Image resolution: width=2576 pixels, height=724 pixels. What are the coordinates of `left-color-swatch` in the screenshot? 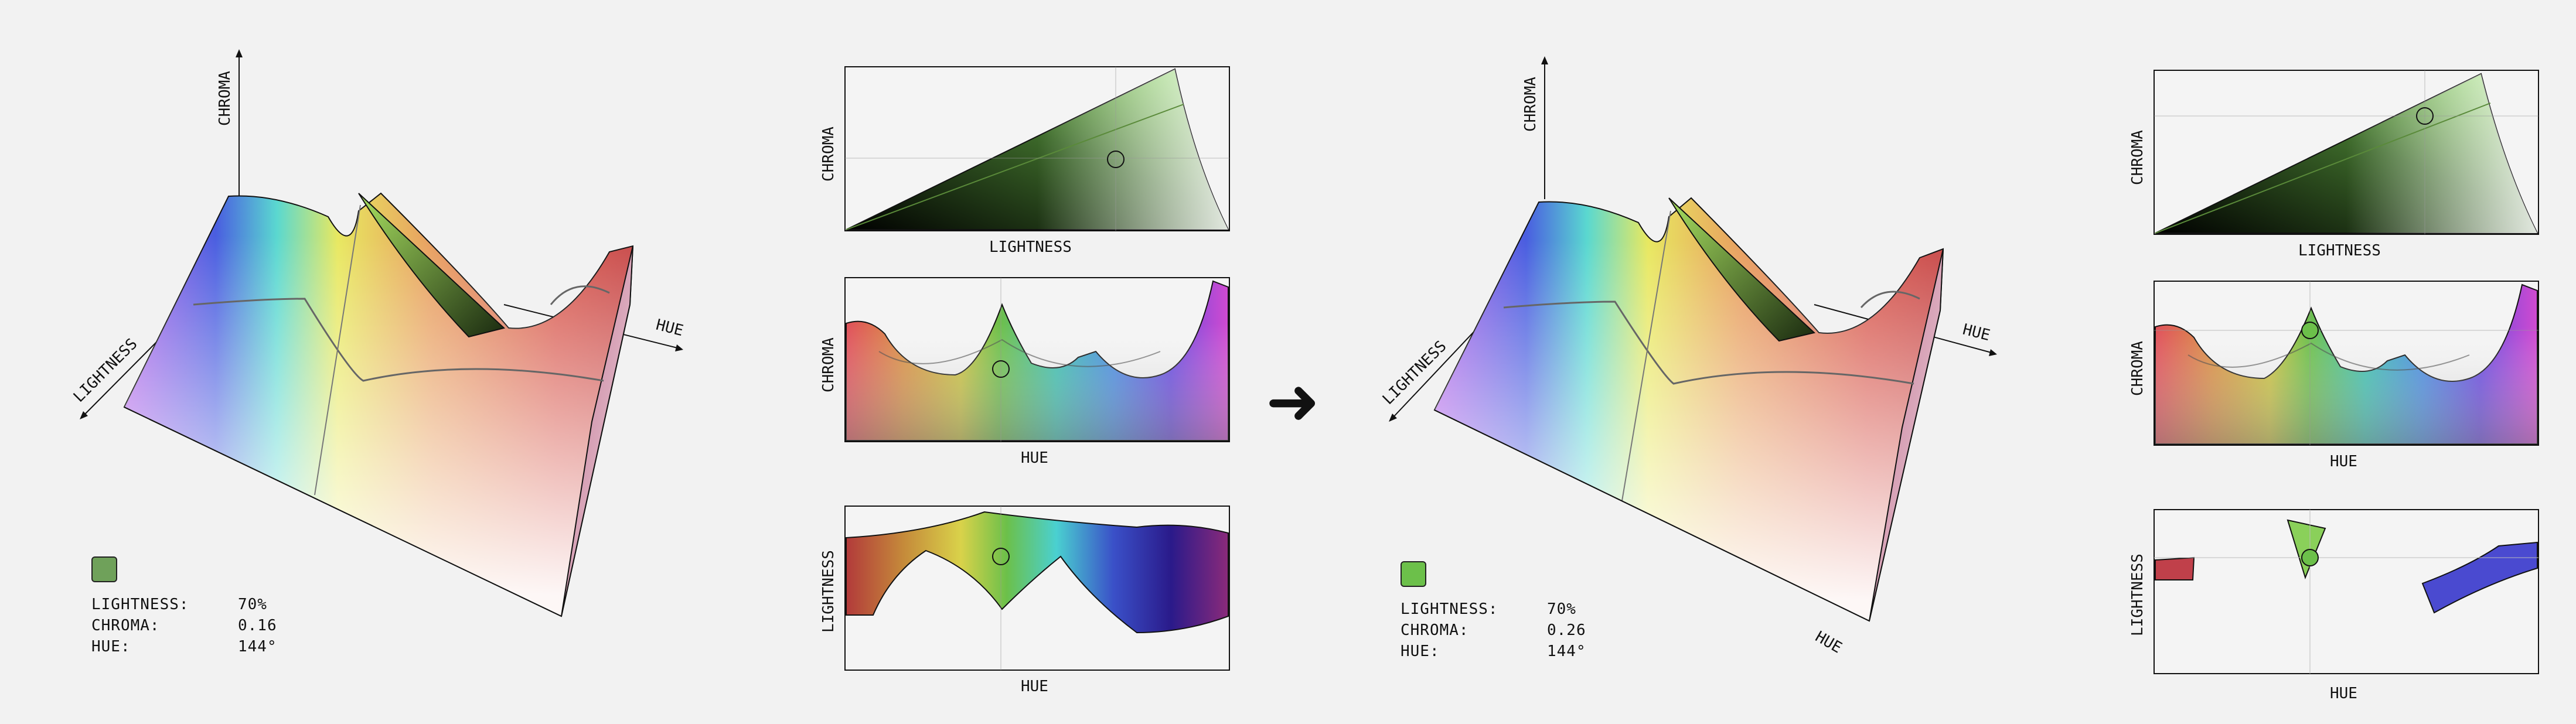 It's located at (104, 569).